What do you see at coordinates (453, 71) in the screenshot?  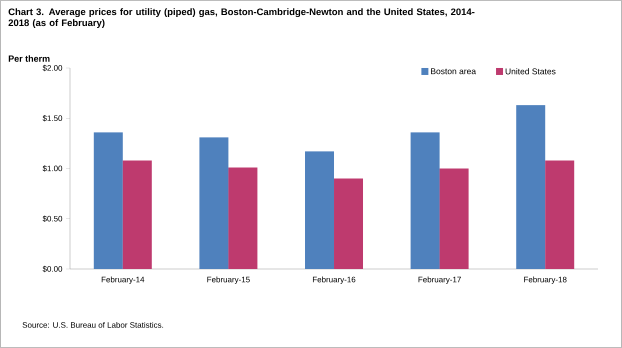 I see `legend-label: Boston area` at bounding box center [453, 71].